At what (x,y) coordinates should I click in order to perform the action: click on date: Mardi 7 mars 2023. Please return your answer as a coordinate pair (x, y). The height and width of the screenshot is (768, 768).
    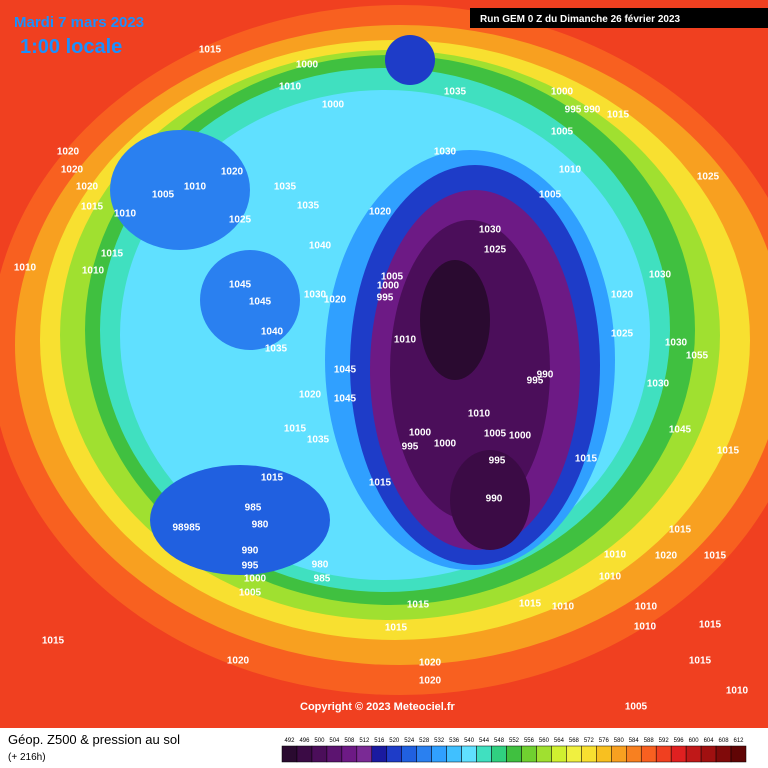
    Looking at the image, I should click on (79, 22).